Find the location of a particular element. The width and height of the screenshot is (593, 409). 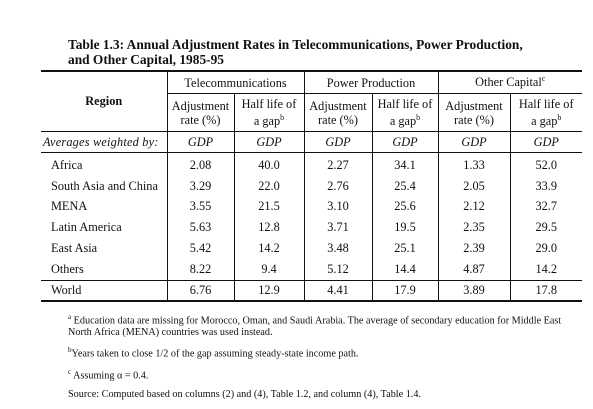

table-cell: 4.41 is located at coordinates (337, 290).